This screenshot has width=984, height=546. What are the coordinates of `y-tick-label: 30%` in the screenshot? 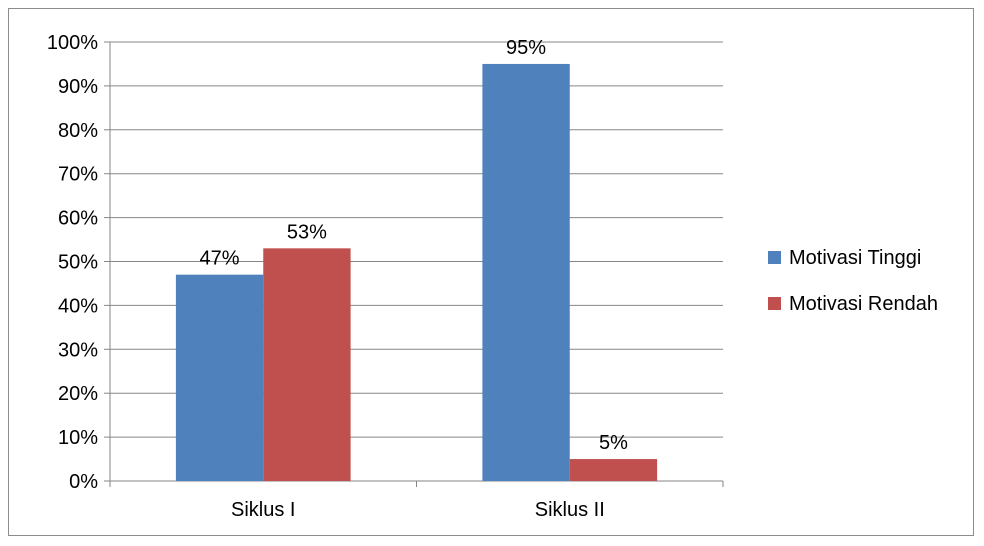 It's located at (78, 350).